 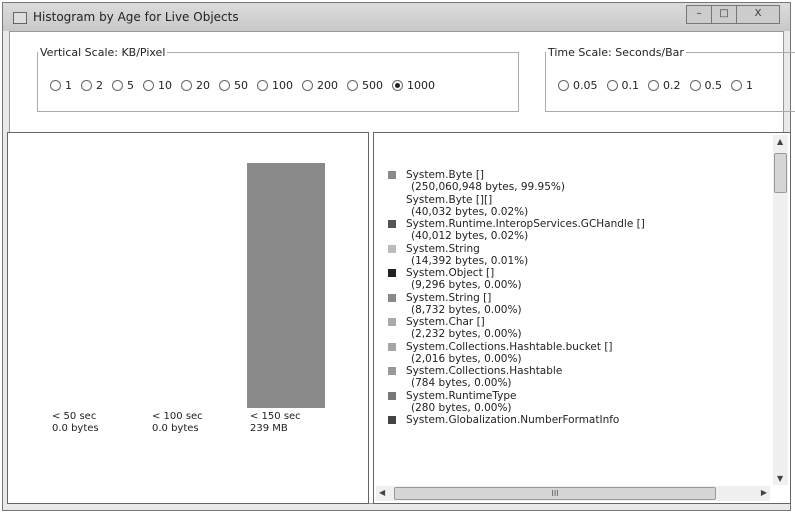 What do you see at coordinates (724, 14) in the screenshot?
I see `maximize-button: □` at bounding box center [724, 14].